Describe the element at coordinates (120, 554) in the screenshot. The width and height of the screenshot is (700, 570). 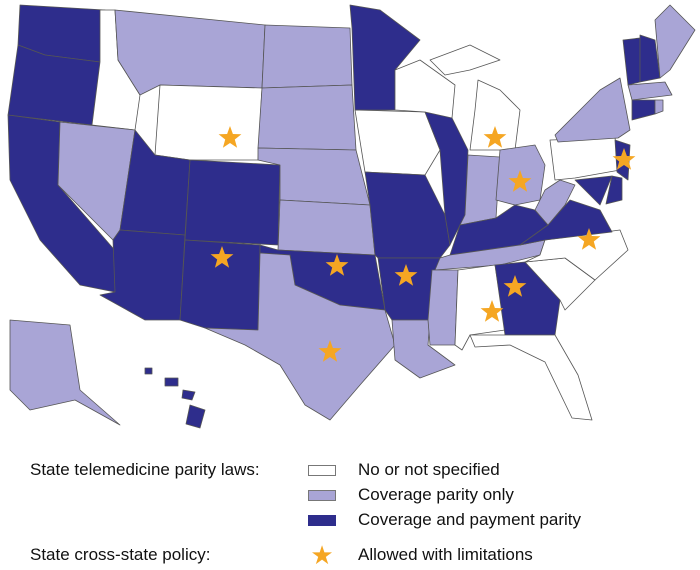
I see `cross-state-legend-title: State cross-state policy:` at that location.